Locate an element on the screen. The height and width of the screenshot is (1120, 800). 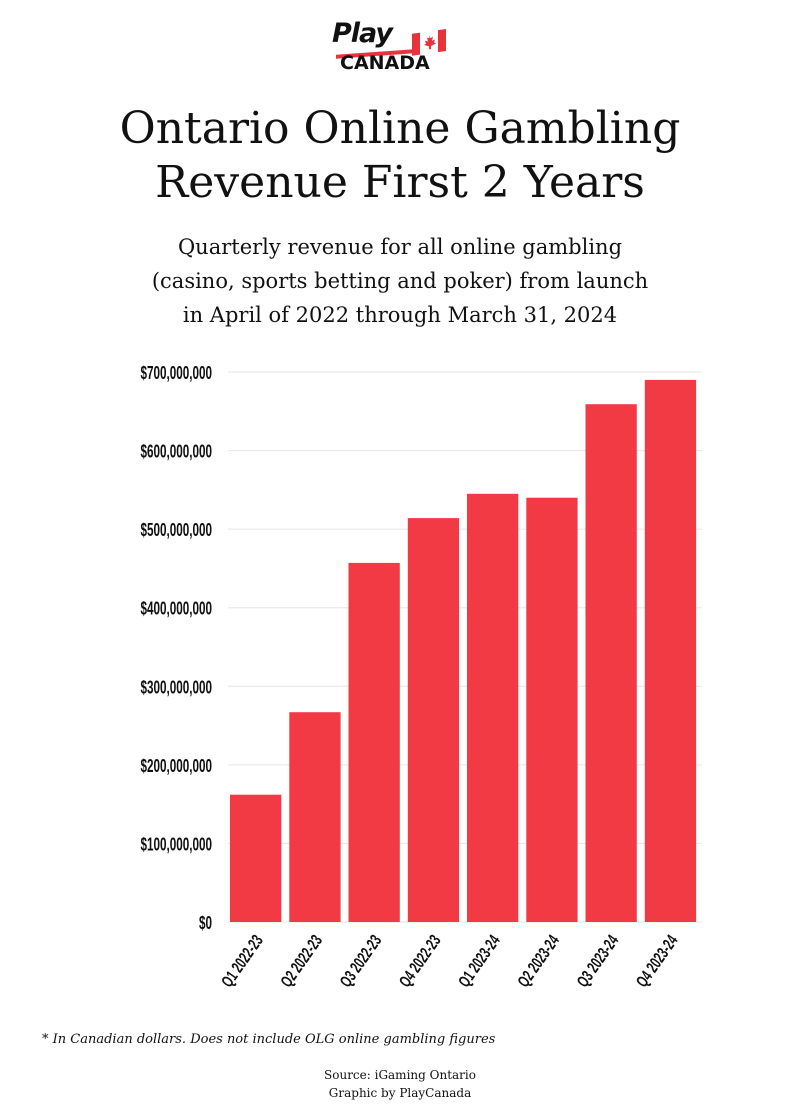
chart-title-line-1: Ontario Online Gambling is located at coordinates (400, 128).